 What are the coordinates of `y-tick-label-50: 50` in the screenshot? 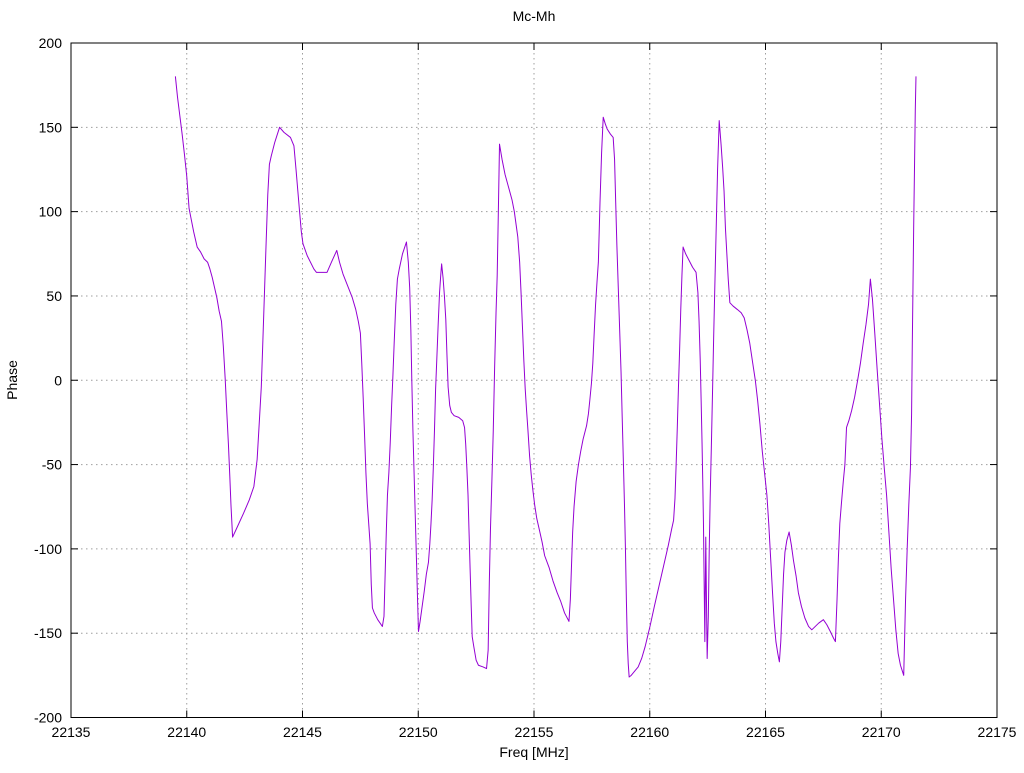 It's located at (54, 296).